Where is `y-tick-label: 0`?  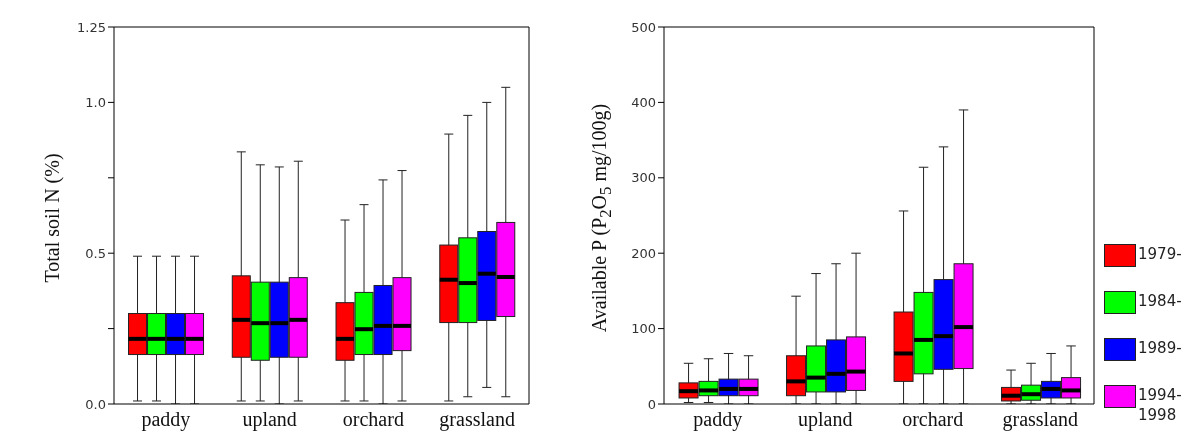
y-tick-label: 0 is located at coordinates (651, 404).